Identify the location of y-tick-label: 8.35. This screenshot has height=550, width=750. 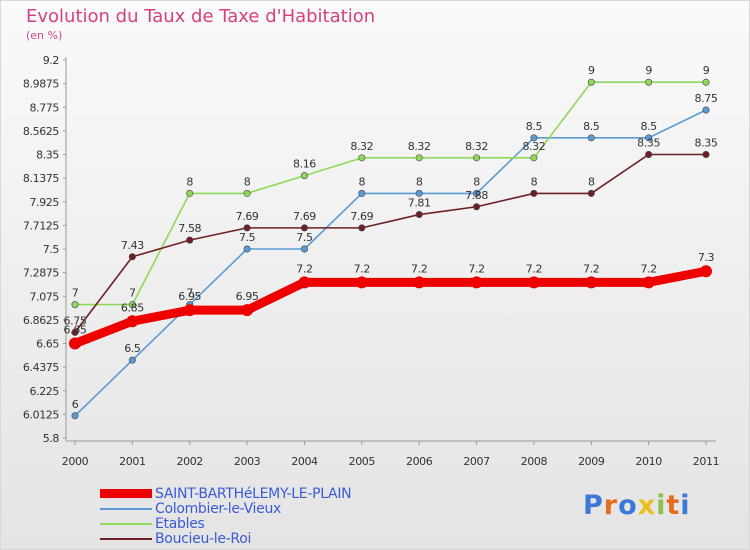
(47, 155).